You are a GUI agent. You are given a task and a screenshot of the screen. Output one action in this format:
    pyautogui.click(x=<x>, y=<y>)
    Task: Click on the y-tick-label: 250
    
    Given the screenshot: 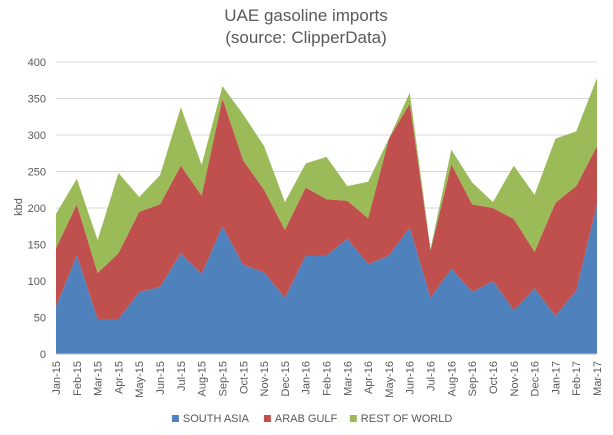 What is the action you would take?
    pyautogui.click(x=37, y=173)
    